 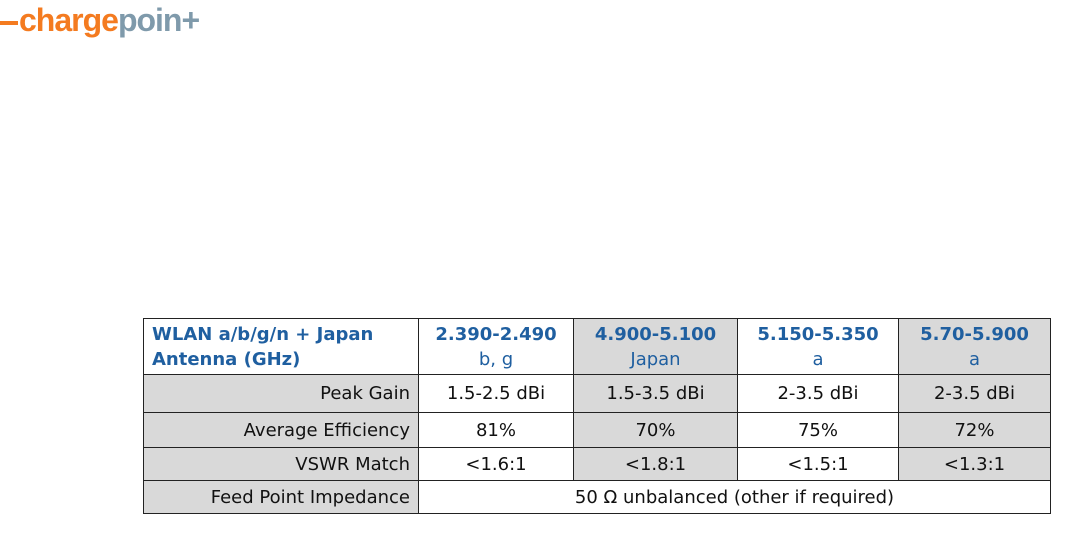 I want to click on row-label: Feed Point Impedance, so click(x=281, y=497).